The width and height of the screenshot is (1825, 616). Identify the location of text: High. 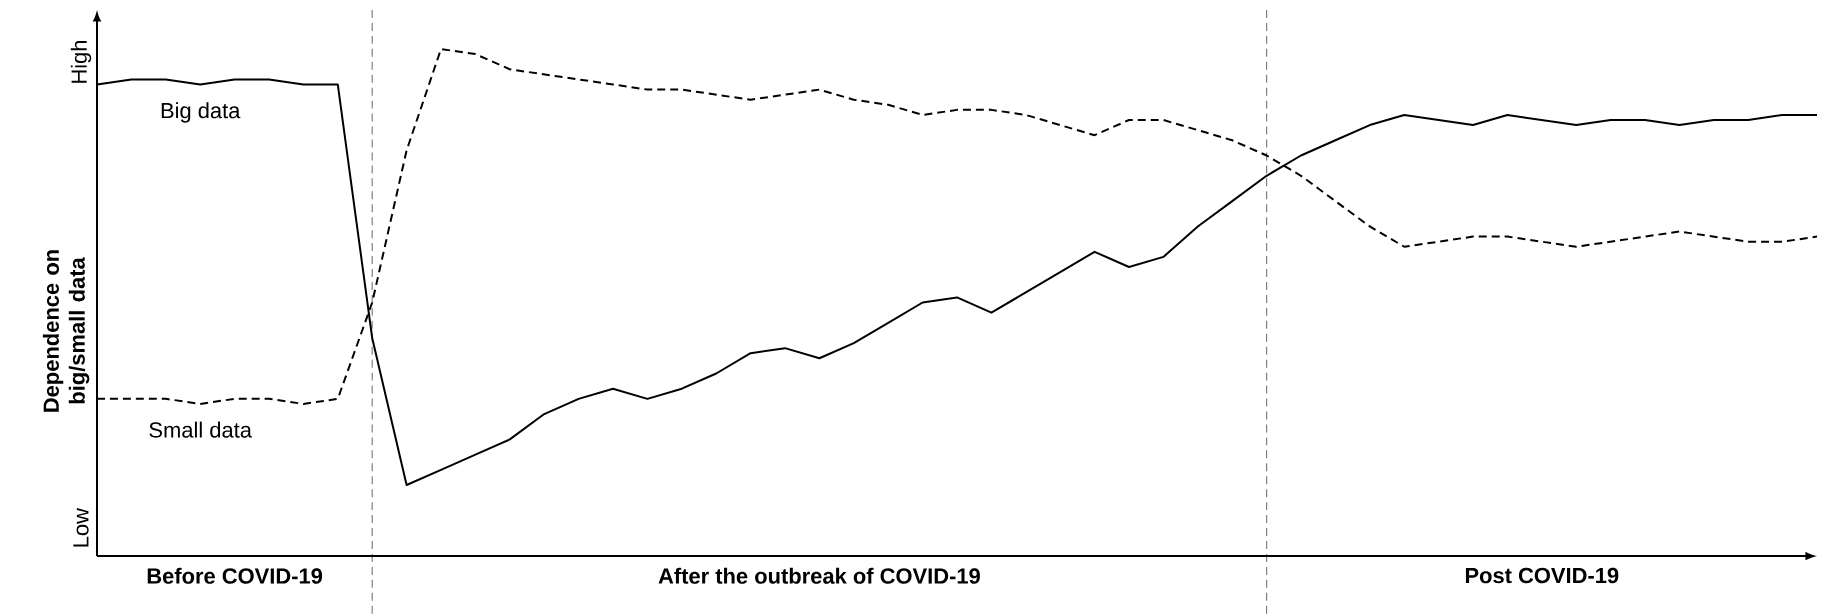
(81, 61).